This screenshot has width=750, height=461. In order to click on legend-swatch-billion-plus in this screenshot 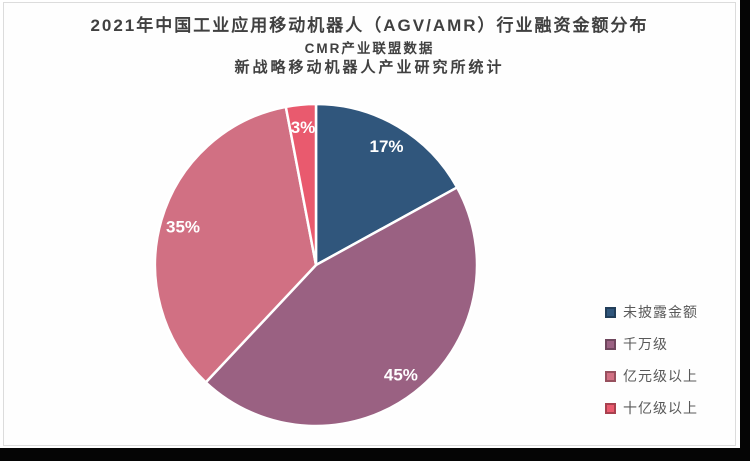, I will do `click(610, 408)`.